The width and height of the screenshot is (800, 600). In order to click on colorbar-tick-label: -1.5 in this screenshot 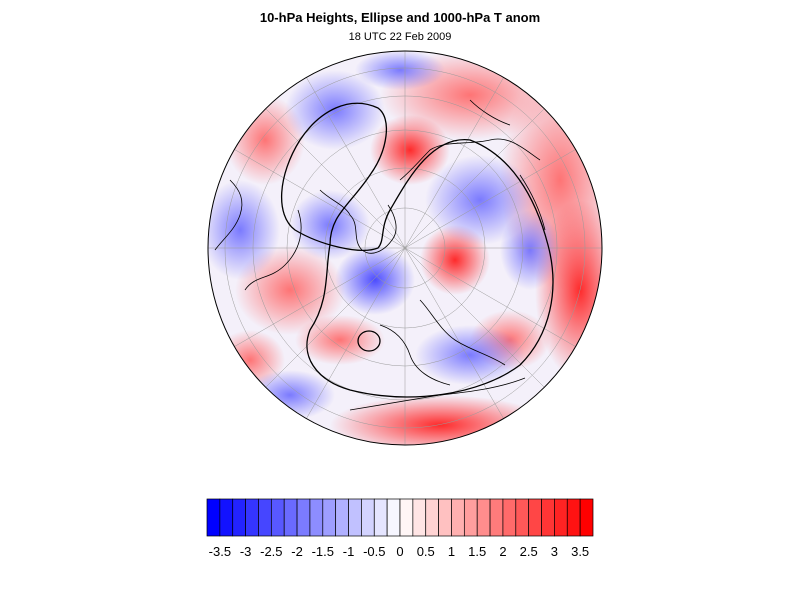, I will do `click(323, 551)`.